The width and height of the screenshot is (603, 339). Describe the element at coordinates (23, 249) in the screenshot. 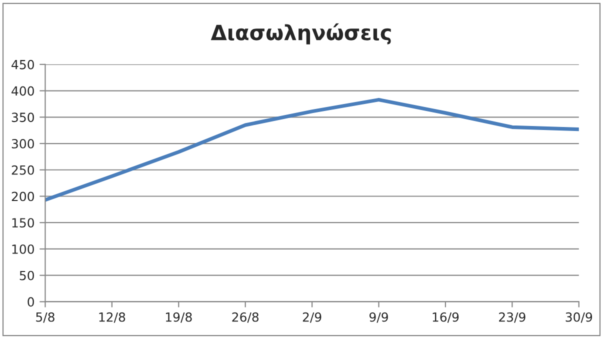

I see `y-tick-label: 100` at that location.